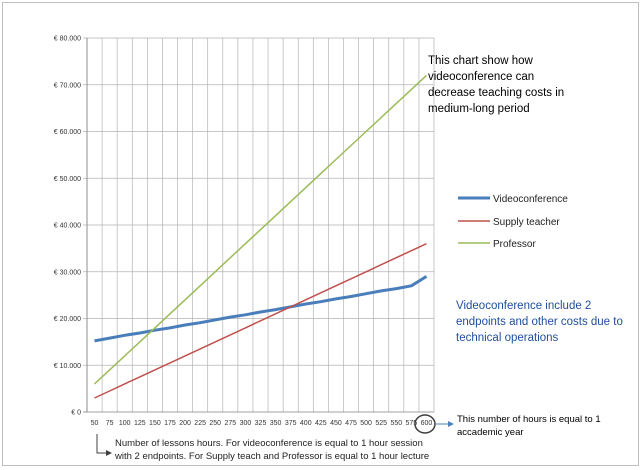 Image resolution: width=643 pixels, height=470 pixels. Describe the element at coordinates (481, 77) in the screenshot. I see `top-note-line-2: videoconference can` at that location.